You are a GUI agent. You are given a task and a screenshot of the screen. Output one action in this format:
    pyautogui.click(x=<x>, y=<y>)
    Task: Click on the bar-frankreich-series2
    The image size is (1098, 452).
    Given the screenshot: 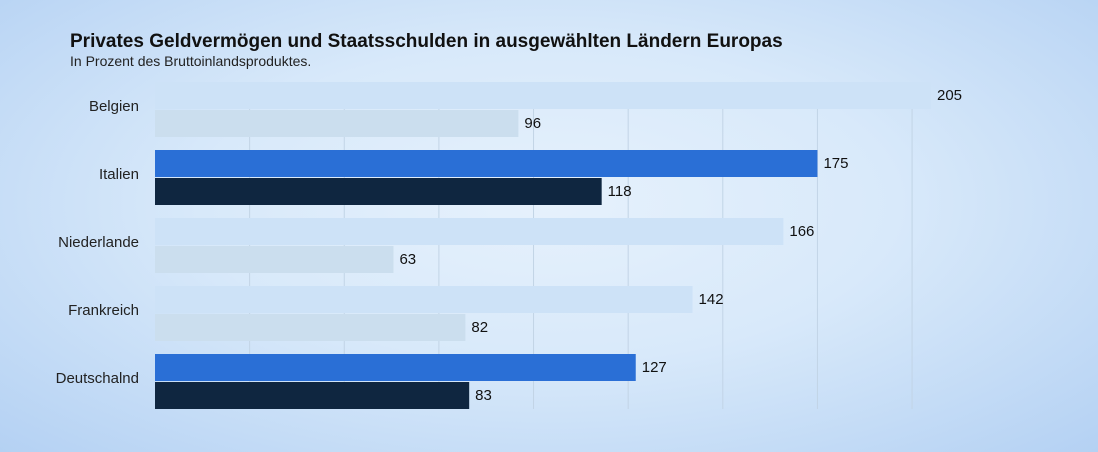 What is the action you would take?
    pyautogui.click(x=310, y=327)
    